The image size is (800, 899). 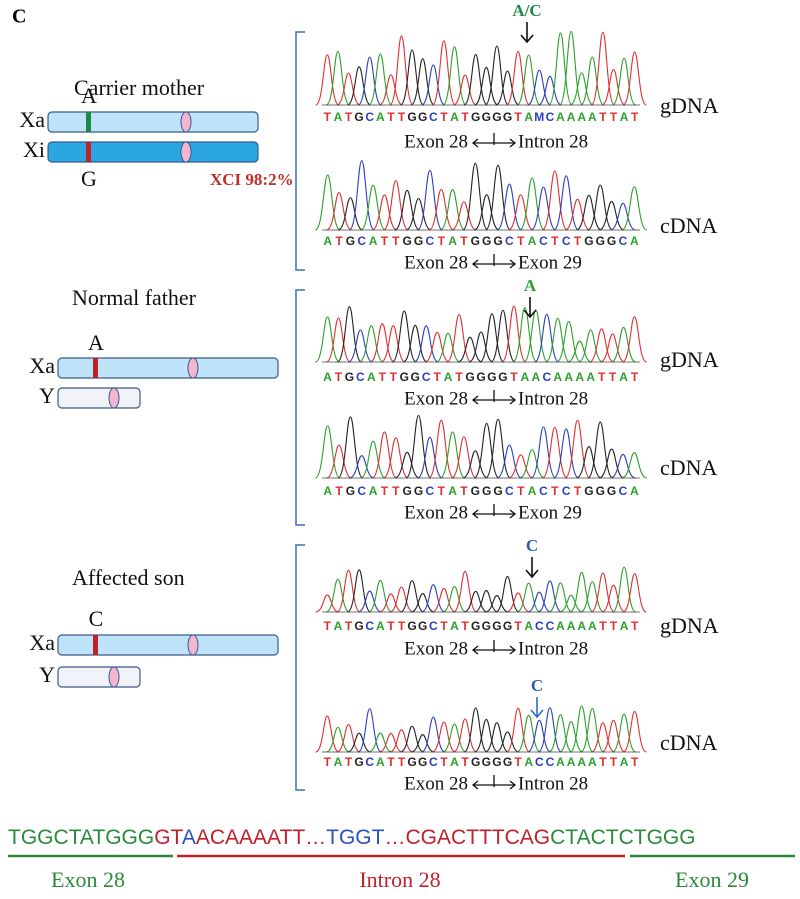 What do you see at coordinates (88, 152) in the screenshot?
I see `allele-band` at bounding box center [88, 152].